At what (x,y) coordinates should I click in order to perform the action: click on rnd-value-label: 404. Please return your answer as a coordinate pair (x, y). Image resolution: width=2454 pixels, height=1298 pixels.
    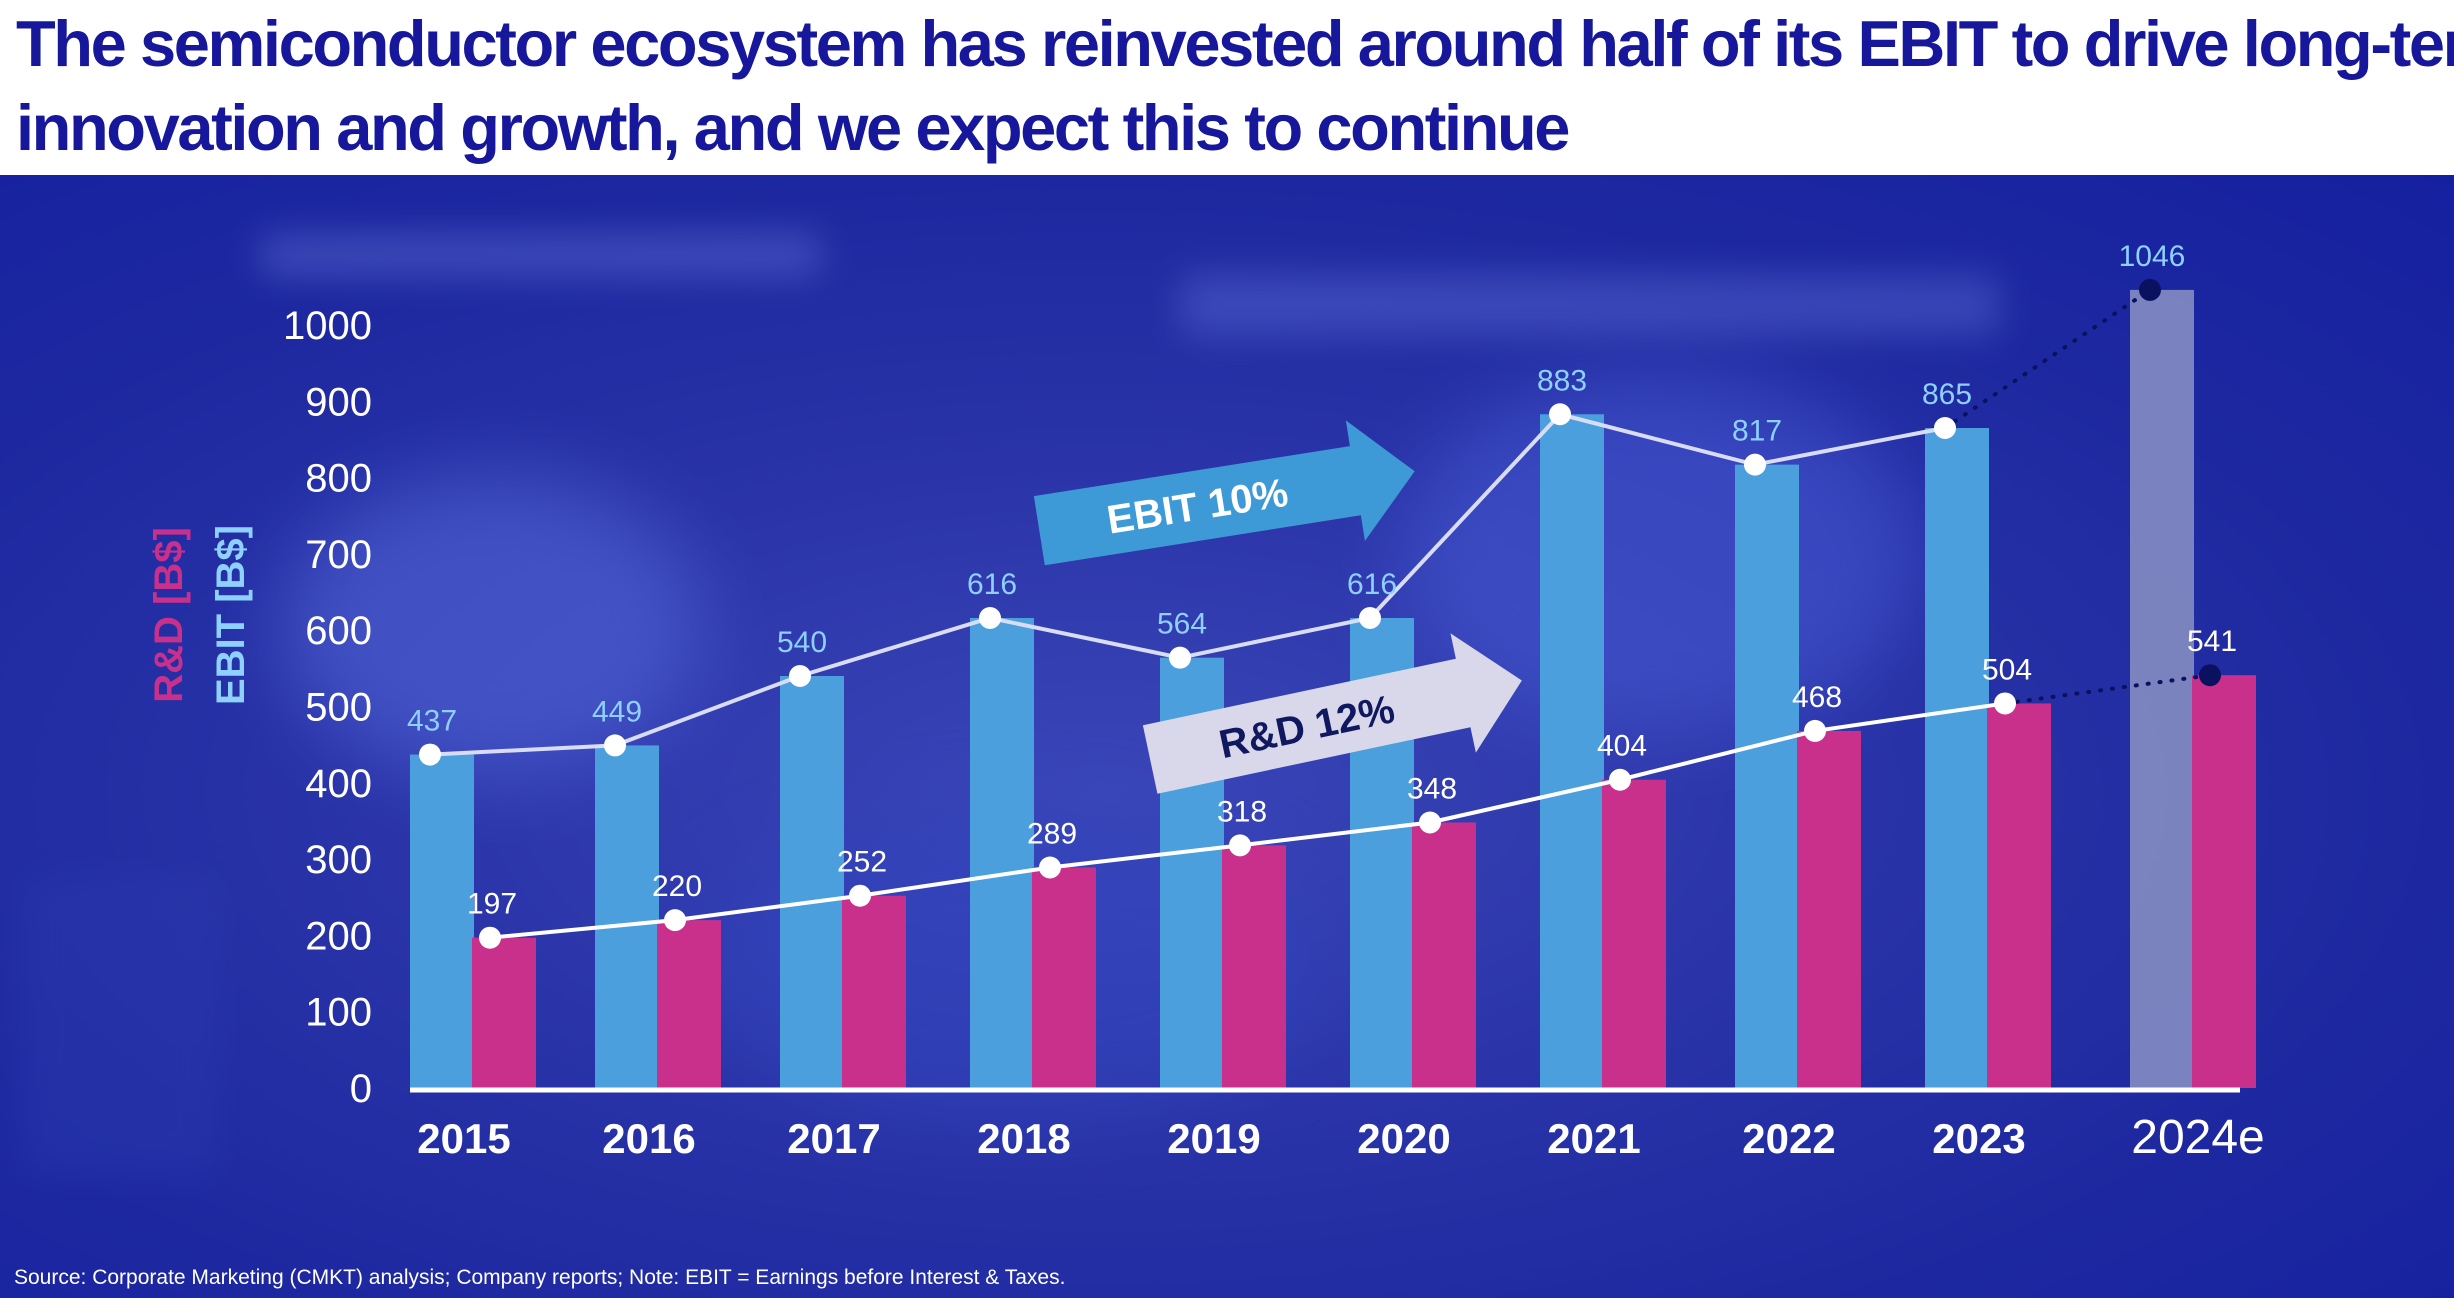
    Looking at the image, I should click on (1622, 746).